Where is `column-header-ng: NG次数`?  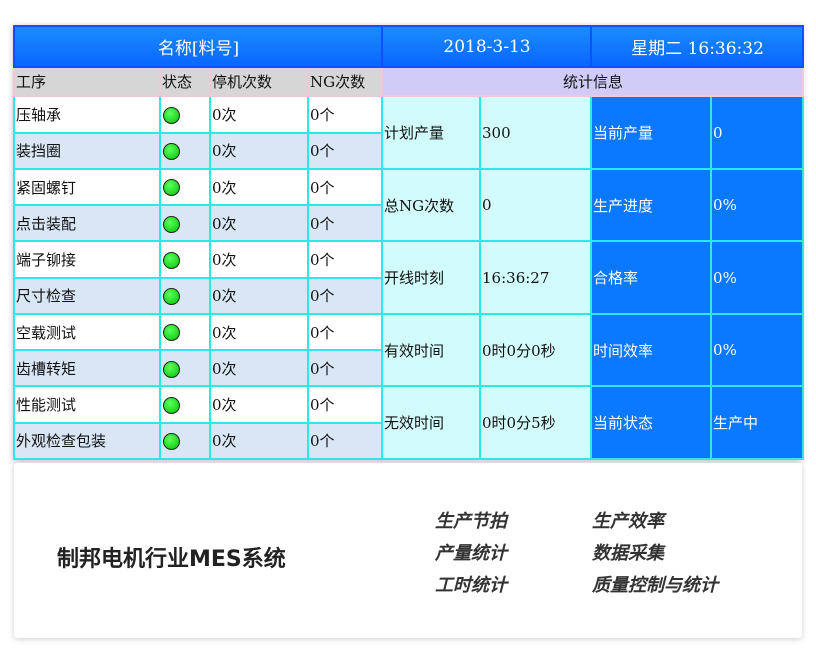
column-header-ng: NG次数 is located at coordinates (345, 82).